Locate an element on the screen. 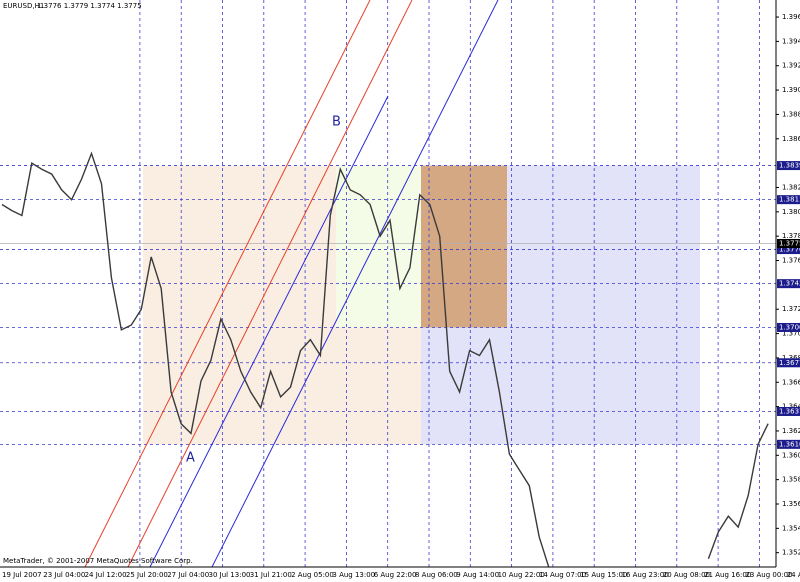  x-tick-label: 23 Aug 00:00 is located at coordinates (768, 575).